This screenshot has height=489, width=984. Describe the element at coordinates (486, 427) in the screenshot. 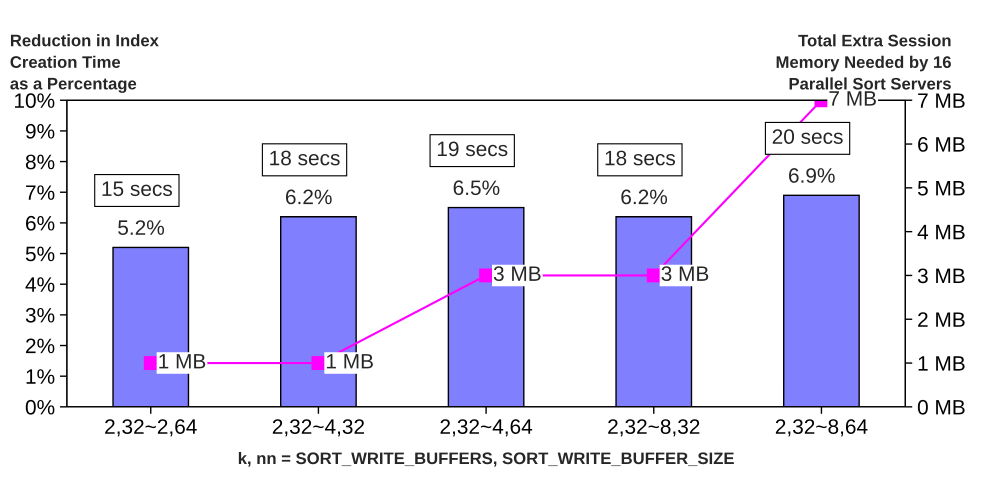

I see `x-tick-label: 2,32~4,64` at that location.